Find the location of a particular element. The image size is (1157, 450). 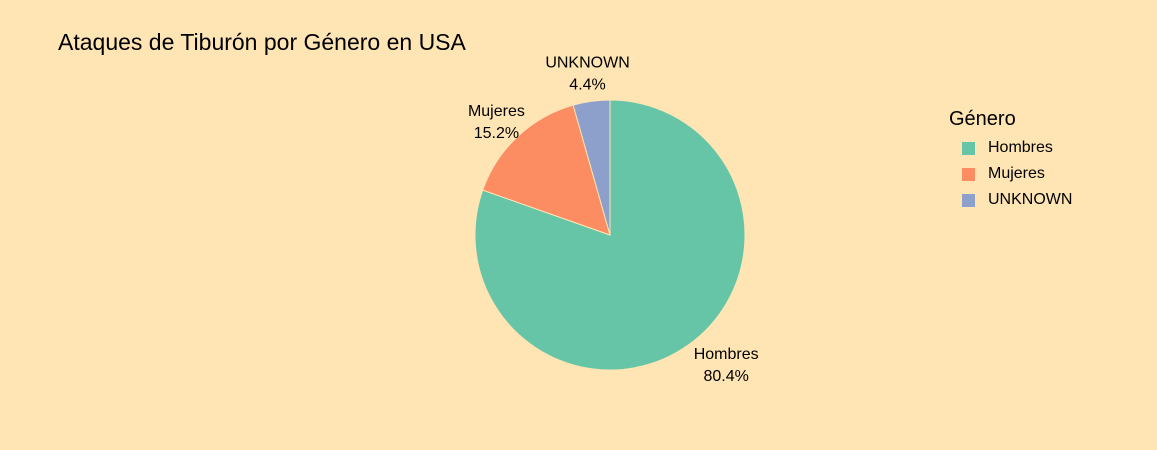

legend-item-mujeres: Mujeres is located at coordinates (1010, 174).